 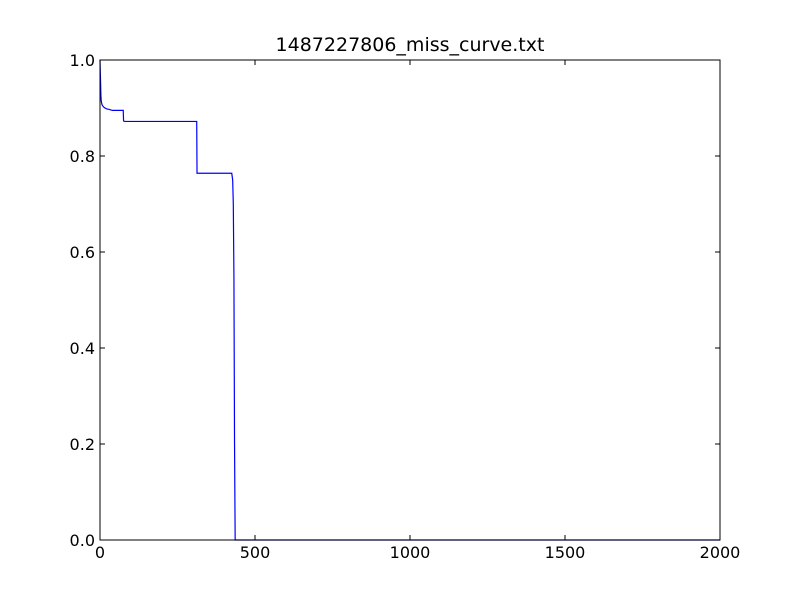 I want to click on x-tick-label: 0, so click(x=100, y=552).